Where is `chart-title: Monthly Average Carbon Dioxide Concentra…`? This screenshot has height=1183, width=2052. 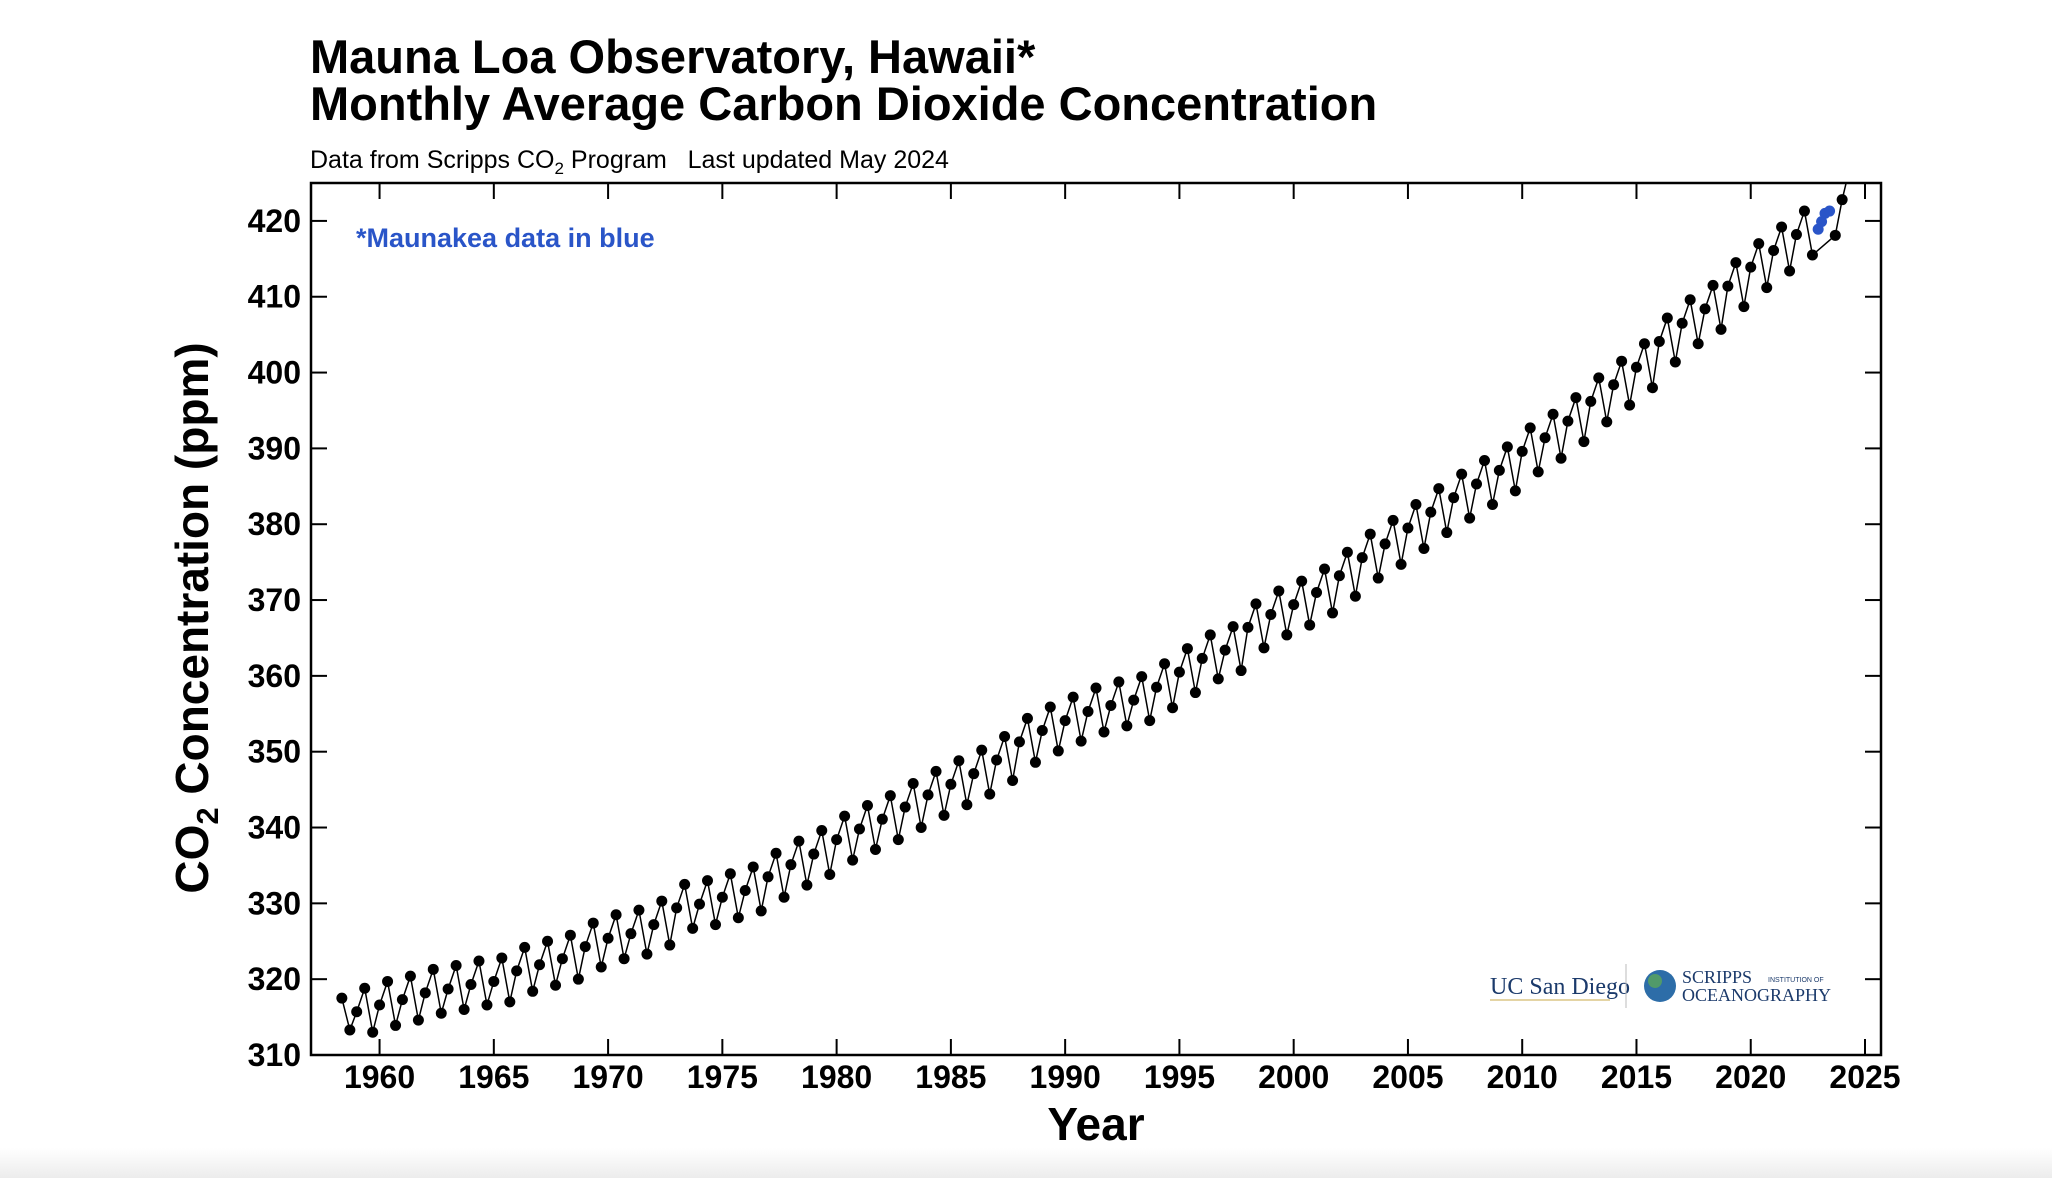
chart-title: Monthly Average Carbon Dioxide Concentra… is located at coordinates (843, 103).